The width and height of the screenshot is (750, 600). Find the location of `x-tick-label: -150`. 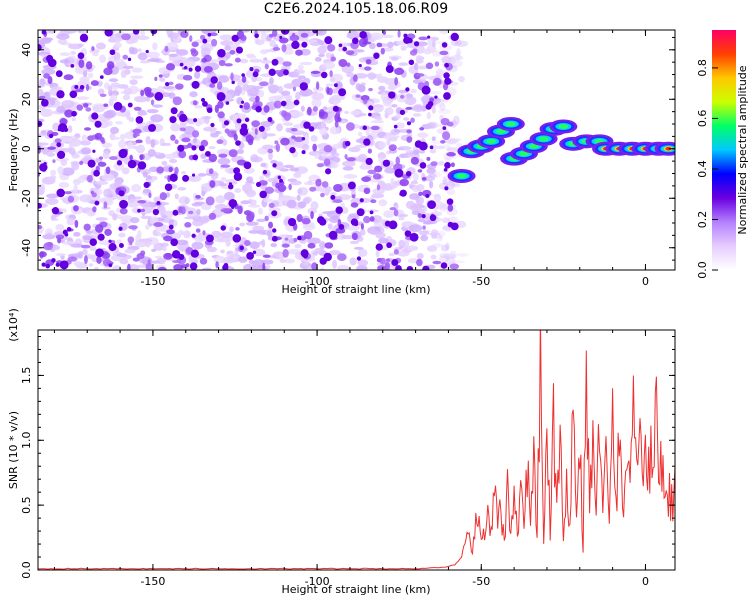

x-tick-label: -150 is located at coordinates (152, 581).